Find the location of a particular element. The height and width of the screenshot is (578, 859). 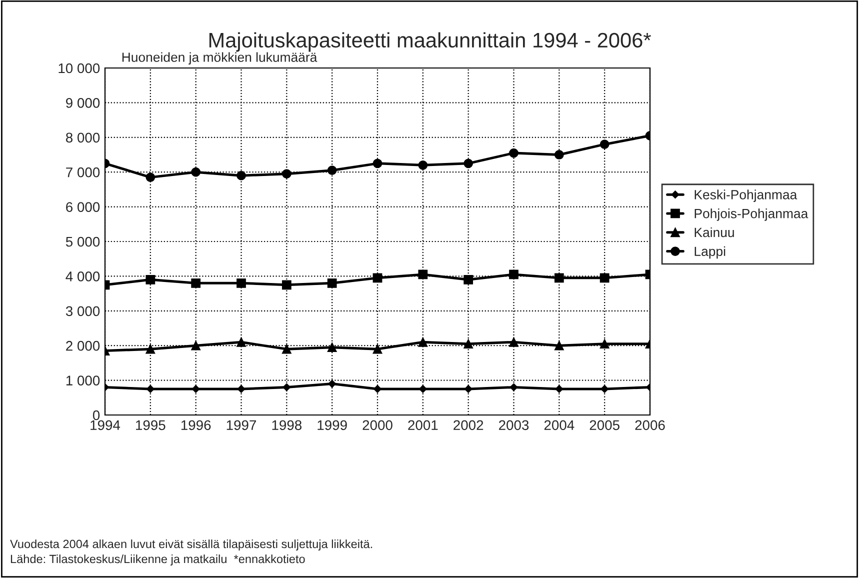

y-tick-label: 1 000 is located at coordinates (83, 381).